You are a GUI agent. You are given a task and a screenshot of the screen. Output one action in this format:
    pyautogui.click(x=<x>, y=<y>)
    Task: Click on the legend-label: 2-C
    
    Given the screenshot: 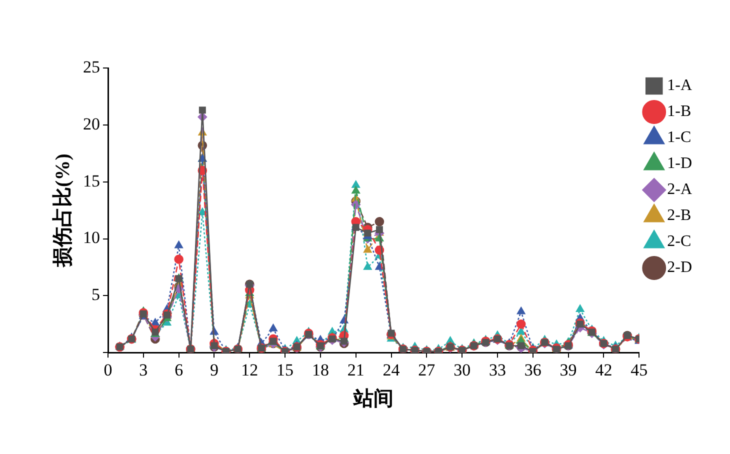 What is the action you would take?
    pyautogui.click(x=679, y=241)
    